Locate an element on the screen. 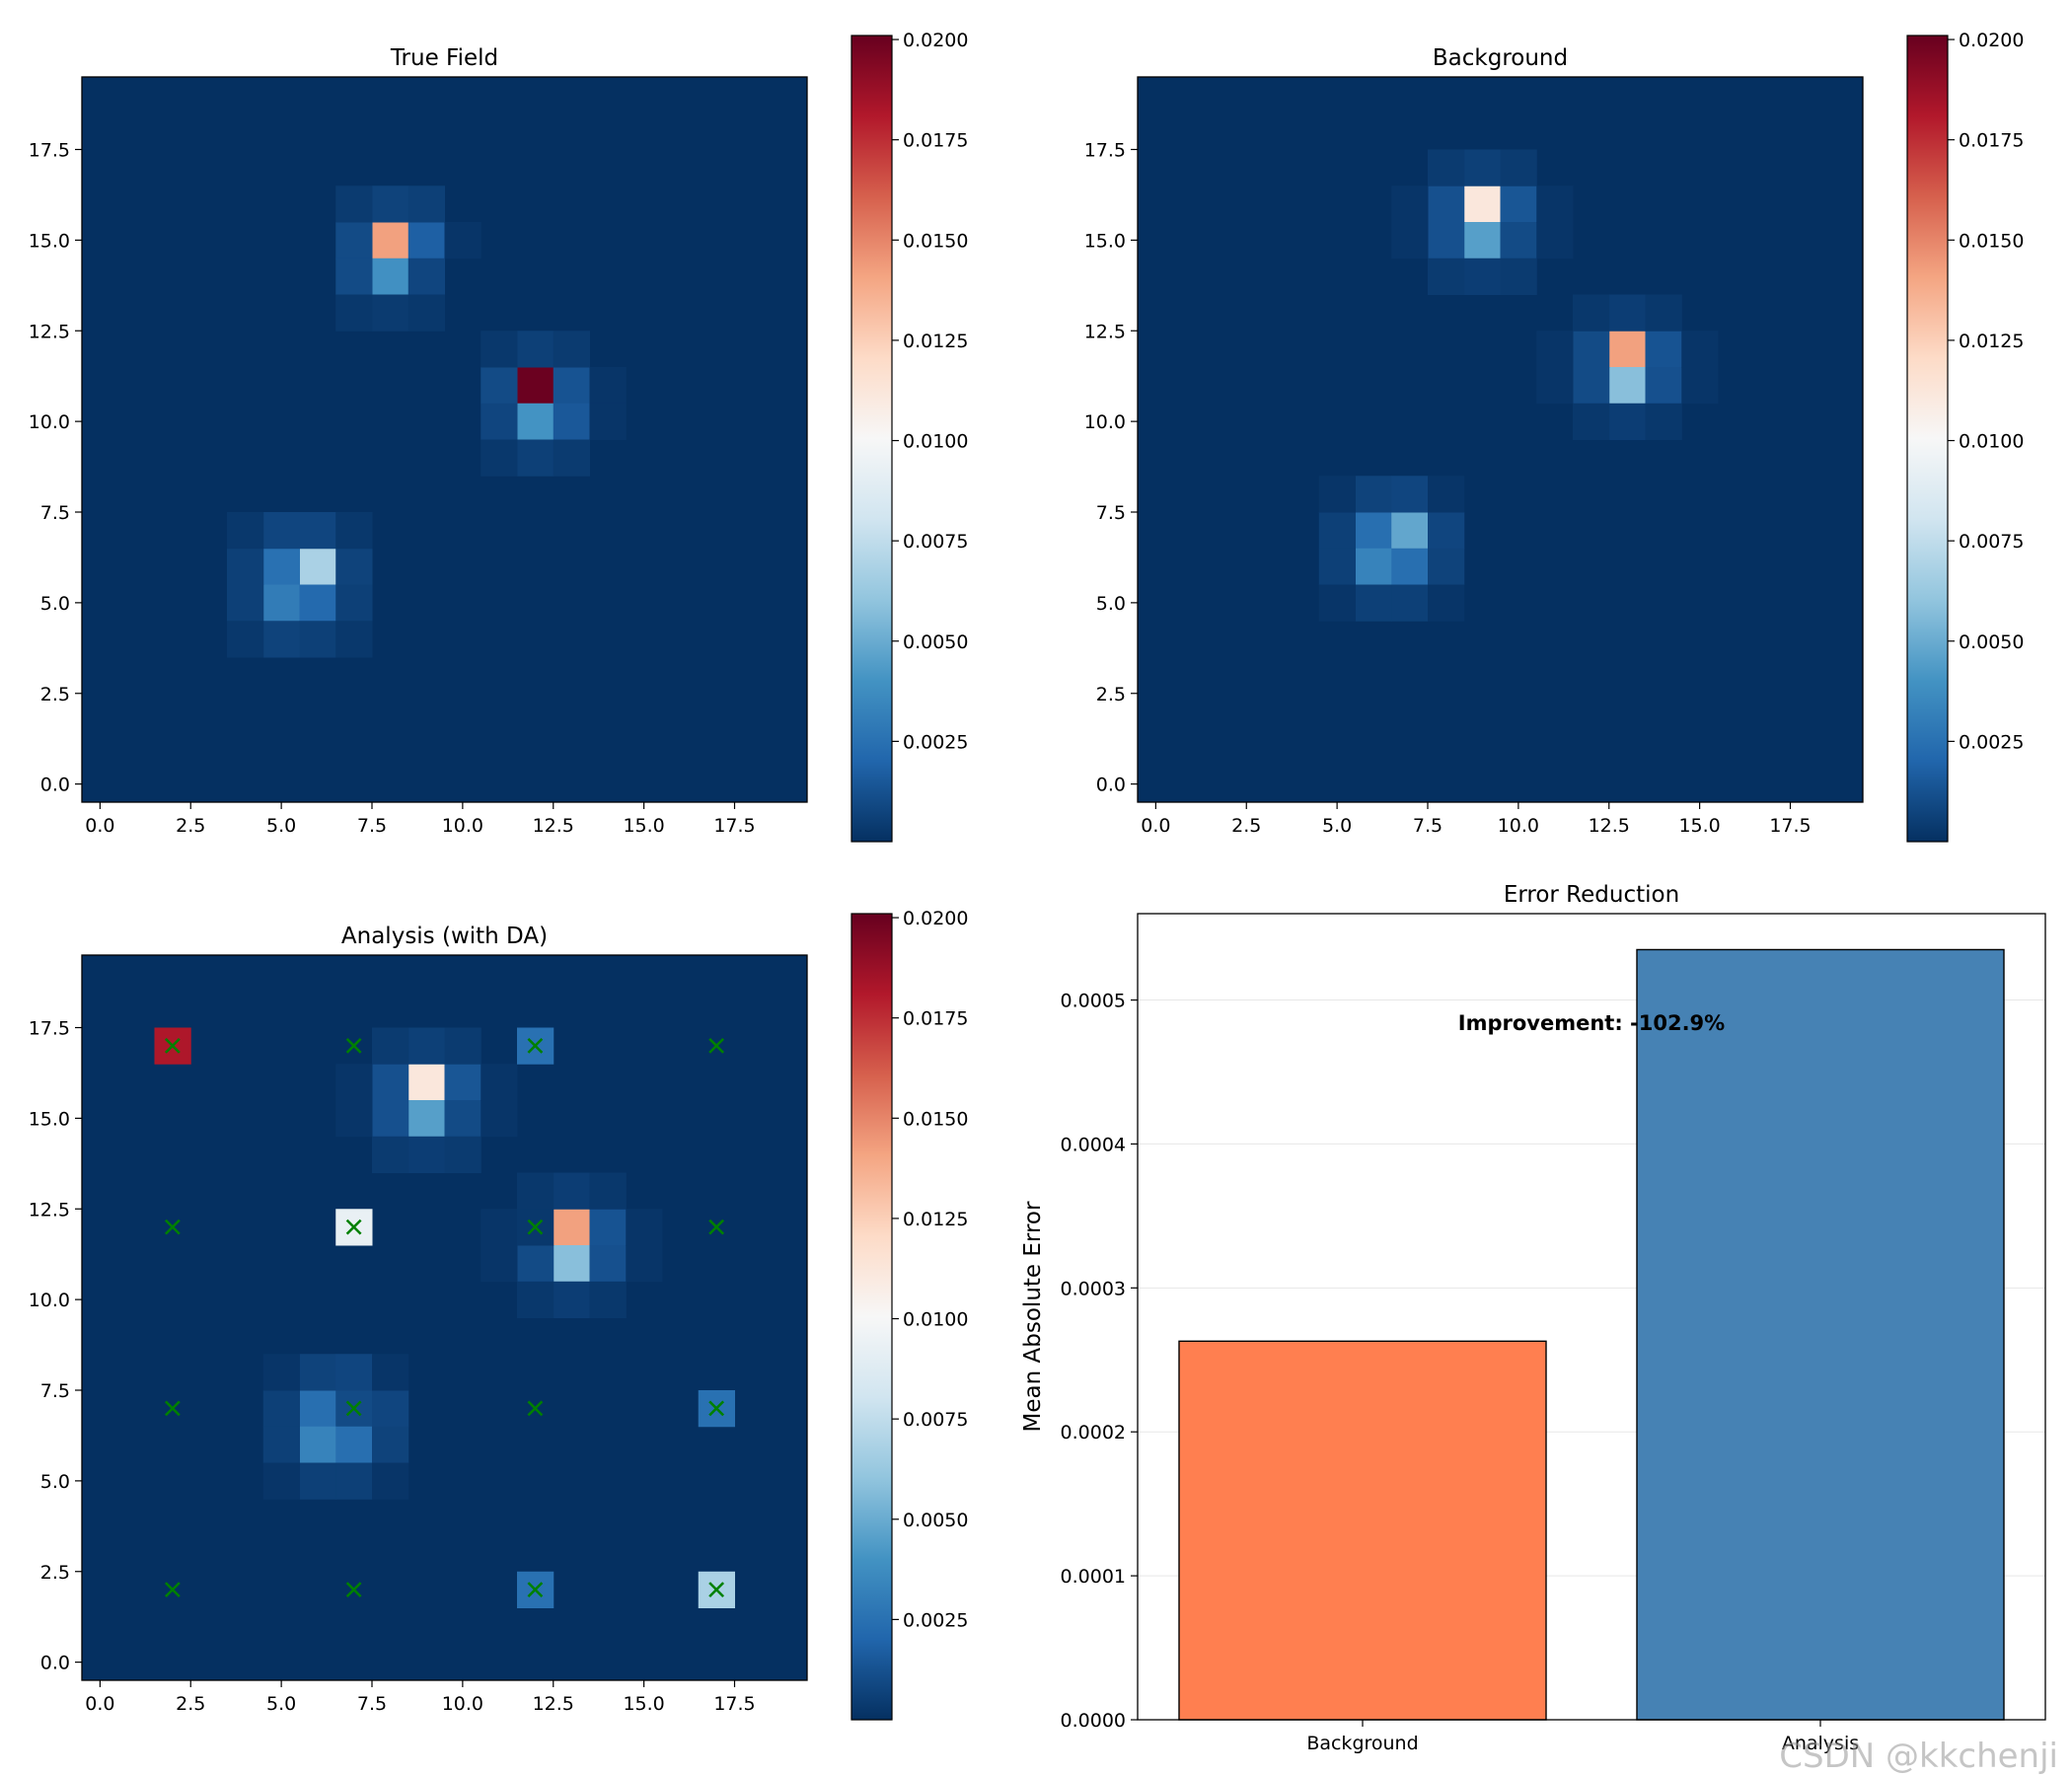 Image resolution: width=2072 pixels, height=1776 pixels. y-tick-label: 17.5 is located at coordinates (1105, 151).